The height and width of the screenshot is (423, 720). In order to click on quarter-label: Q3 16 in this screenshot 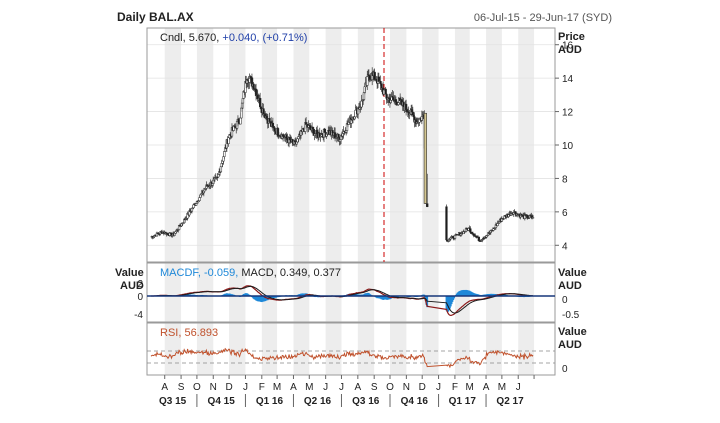, I will do `click(366, 401)`.